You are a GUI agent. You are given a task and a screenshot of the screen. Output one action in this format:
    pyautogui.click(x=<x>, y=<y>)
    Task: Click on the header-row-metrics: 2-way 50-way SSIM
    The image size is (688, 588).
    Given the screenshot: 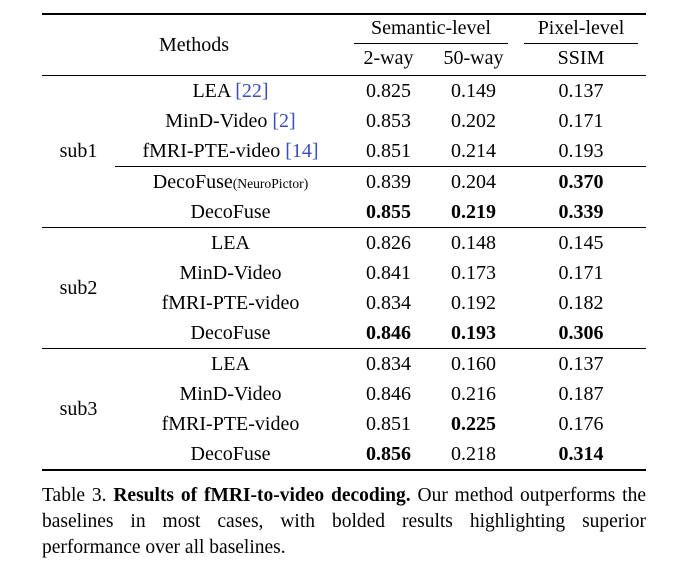 What is the action you would take?
    pyautogui.click(x=344, y=60)
    